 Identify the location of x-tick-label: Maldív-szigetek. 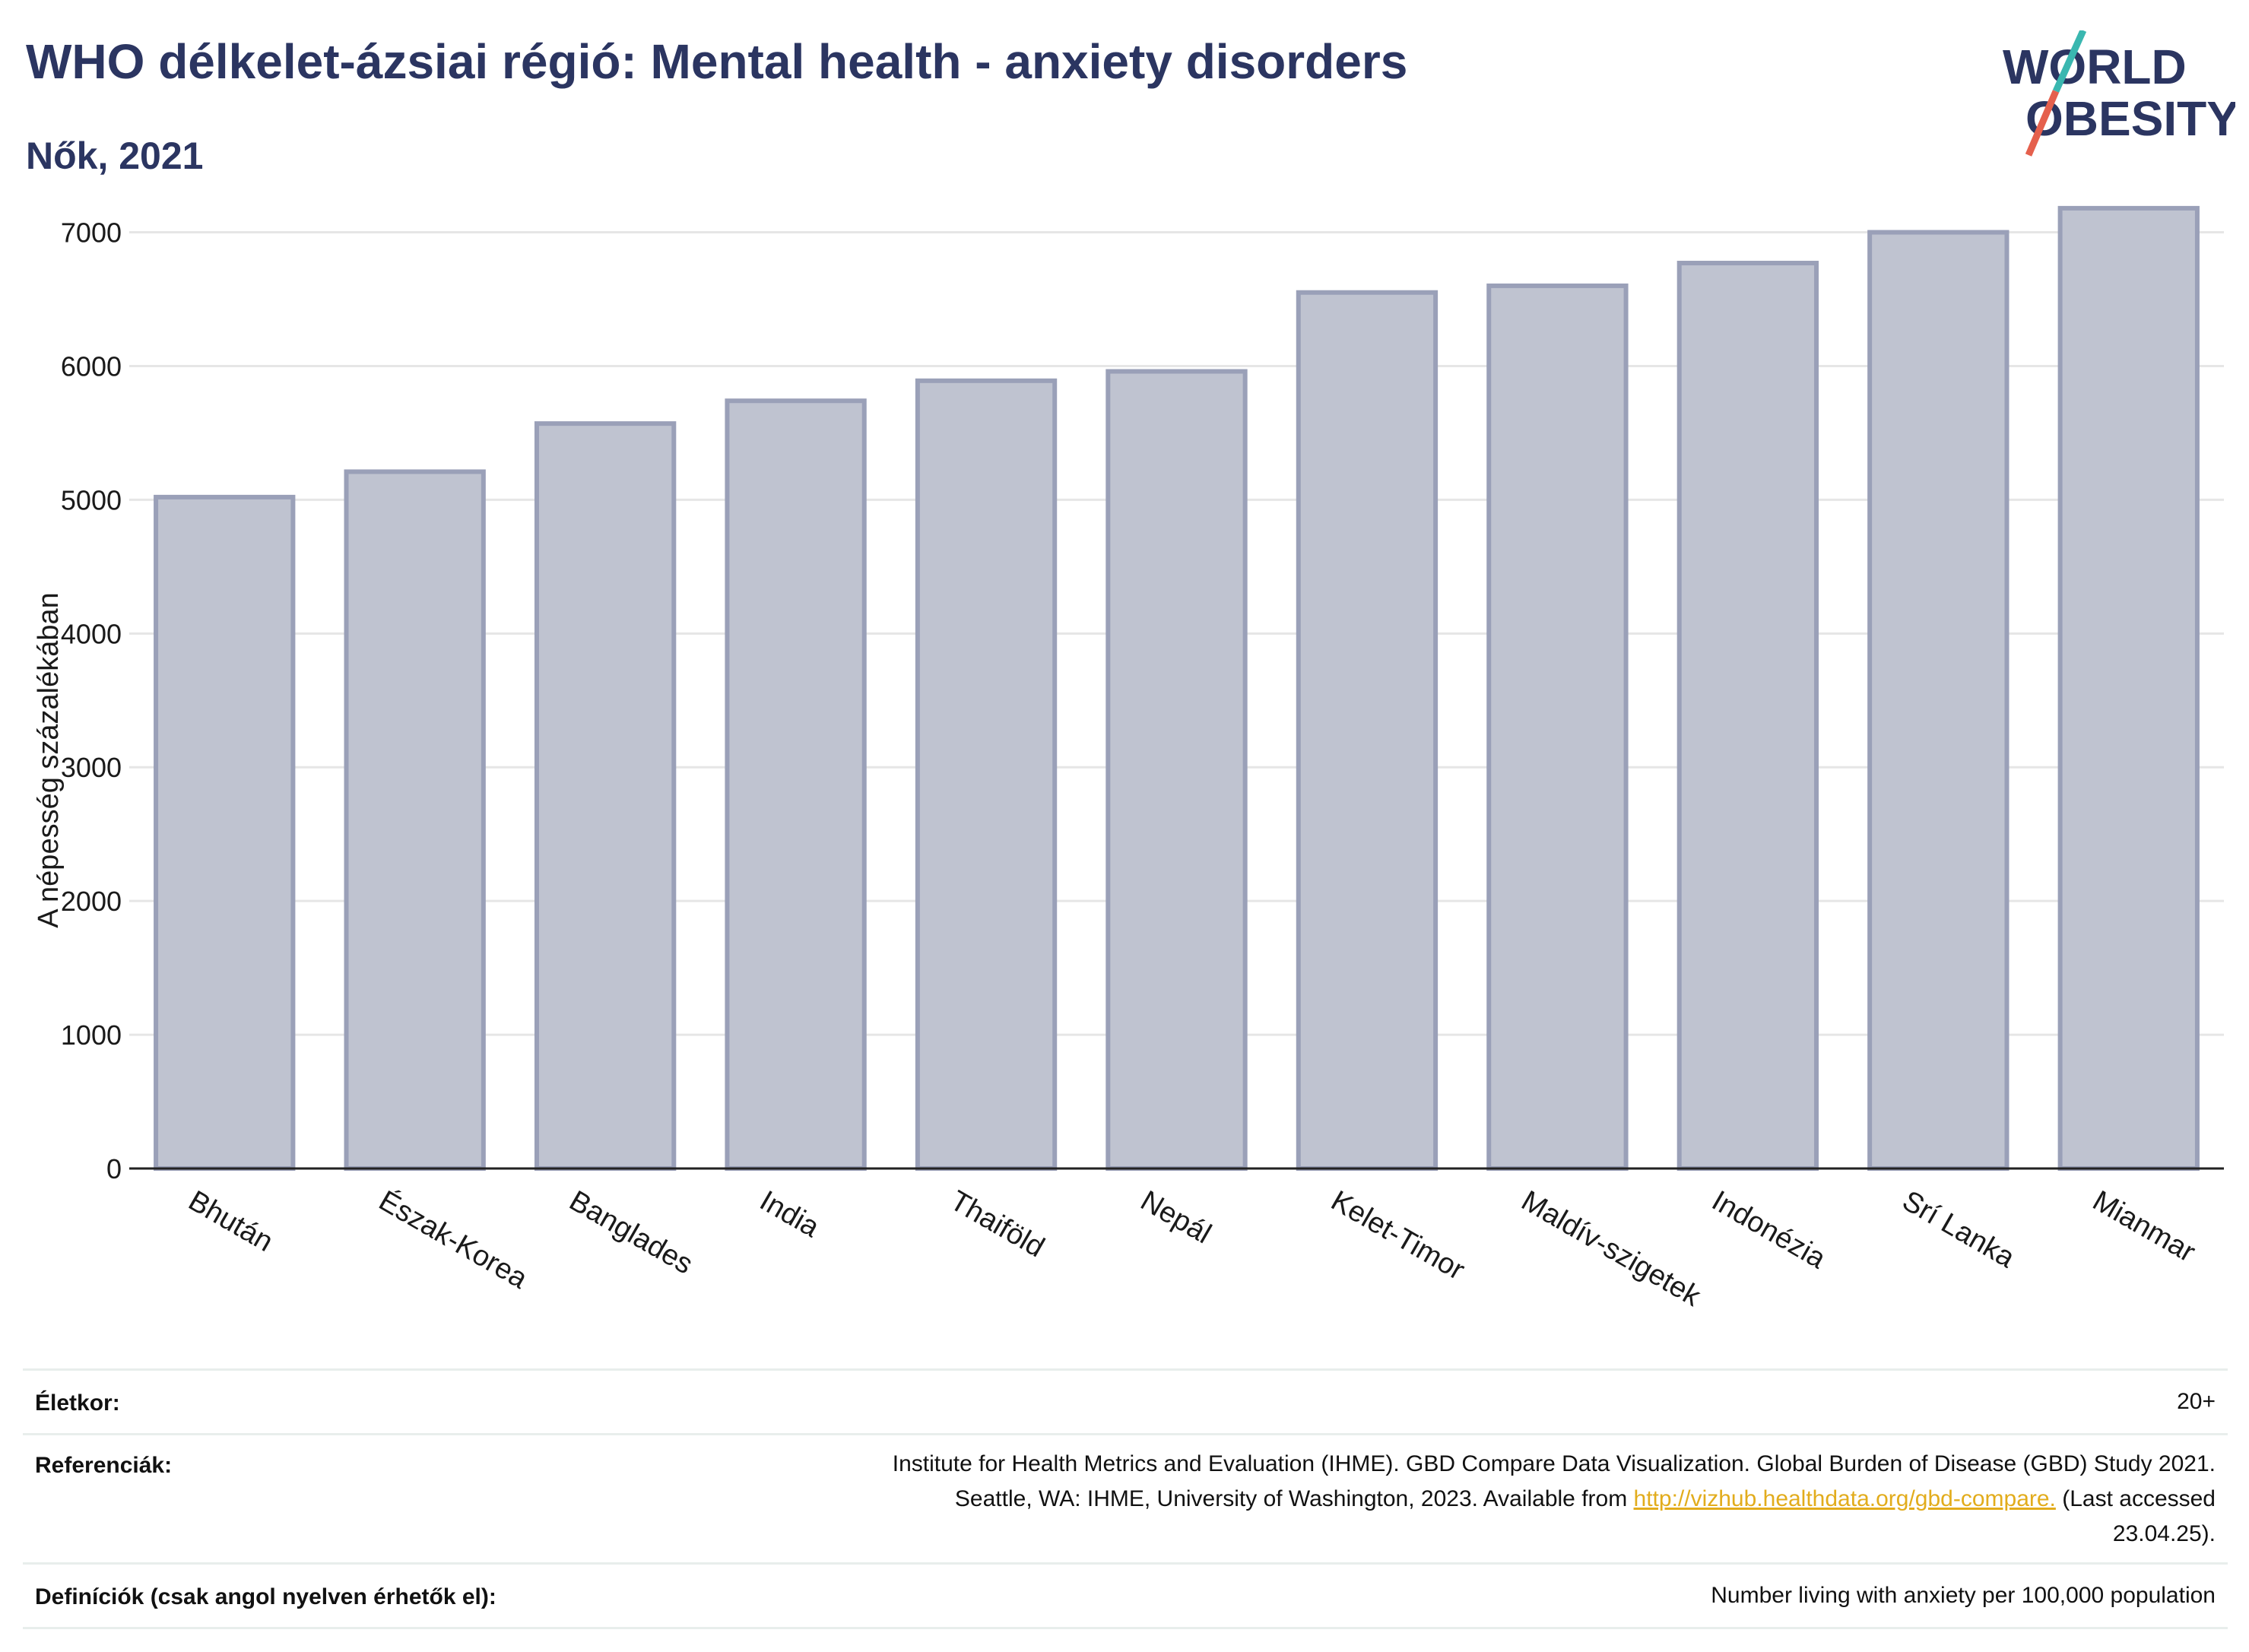
(1611, 1248).